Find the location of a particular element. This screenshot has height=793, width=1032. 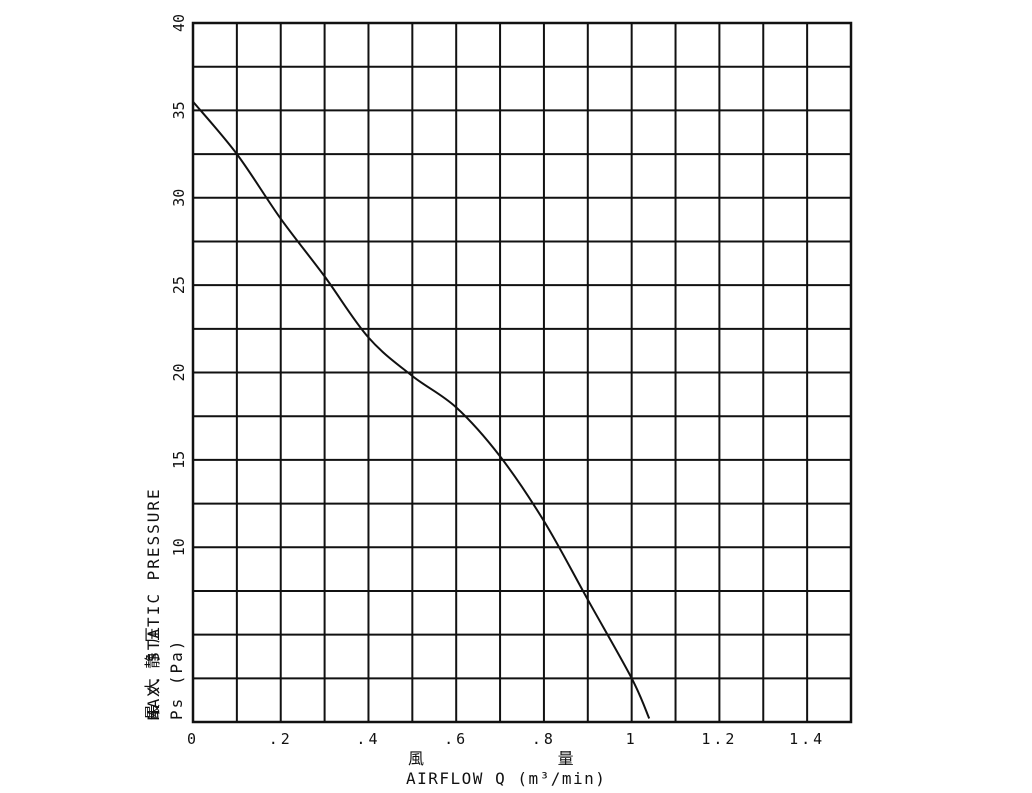

y-tick-label: 25 is located at coordinates (179, 285).